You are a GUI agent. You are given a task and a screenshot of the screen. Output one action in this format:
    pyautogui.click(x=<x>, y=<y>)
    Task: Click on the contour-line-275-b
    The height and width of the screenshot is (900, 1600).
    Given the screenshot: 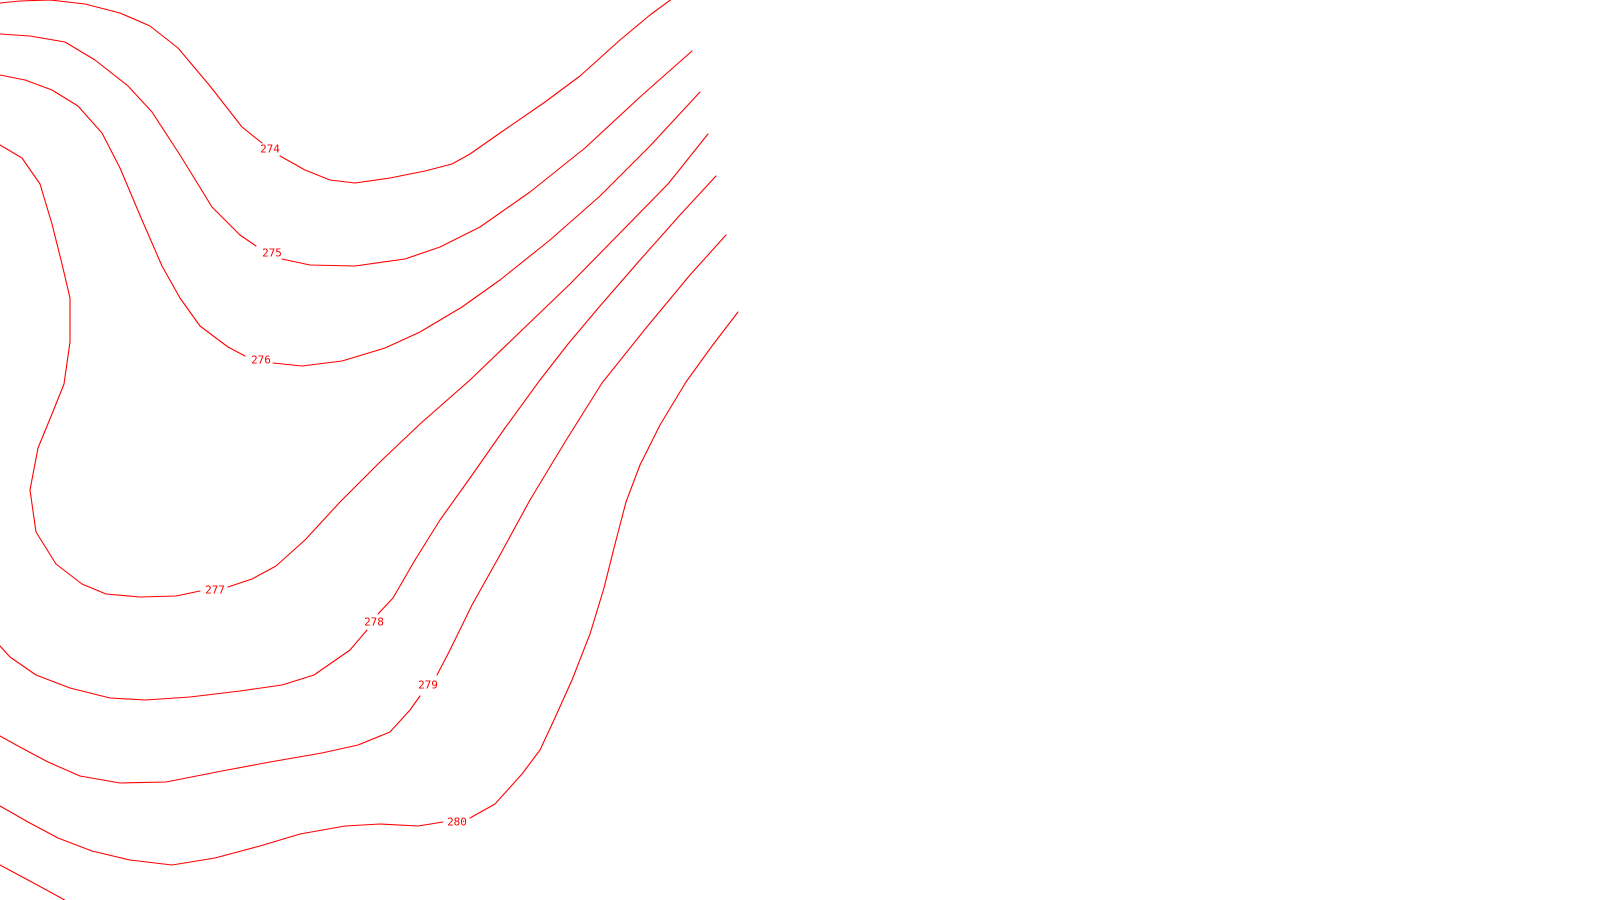 What is the action you would take?
    pyautogui.click(x=487, y=158)
    